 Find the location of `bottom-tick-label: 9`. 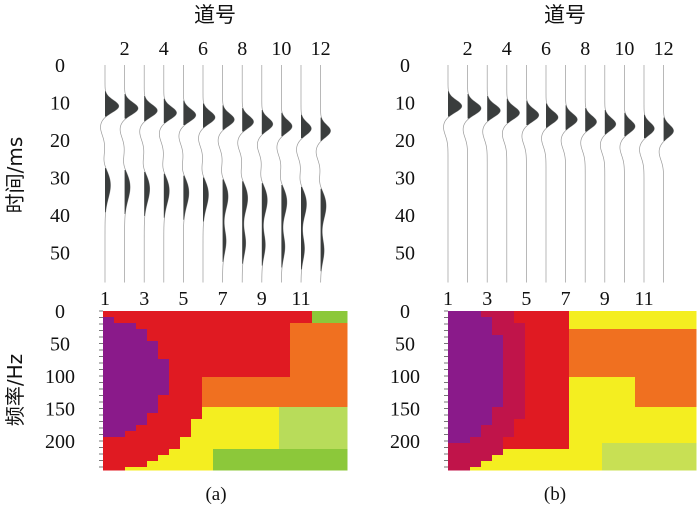

bottom-tick-label: 9 is located at coordinates (262, 299).